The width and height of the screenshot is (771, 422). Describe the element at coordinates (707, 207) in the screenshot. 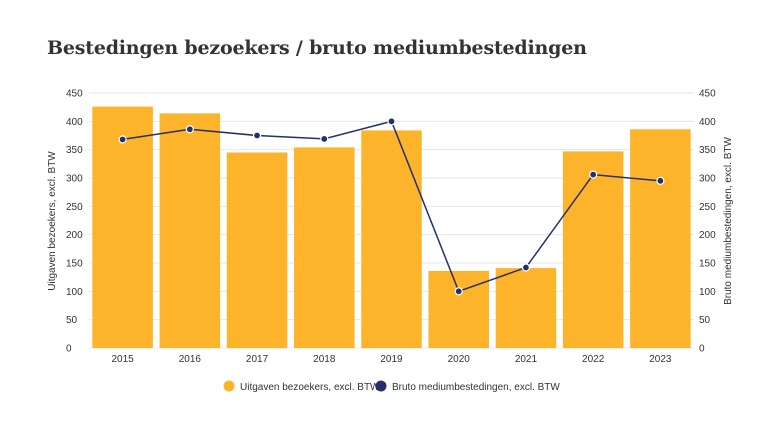

I see `y-tick-right: 250` at that location.